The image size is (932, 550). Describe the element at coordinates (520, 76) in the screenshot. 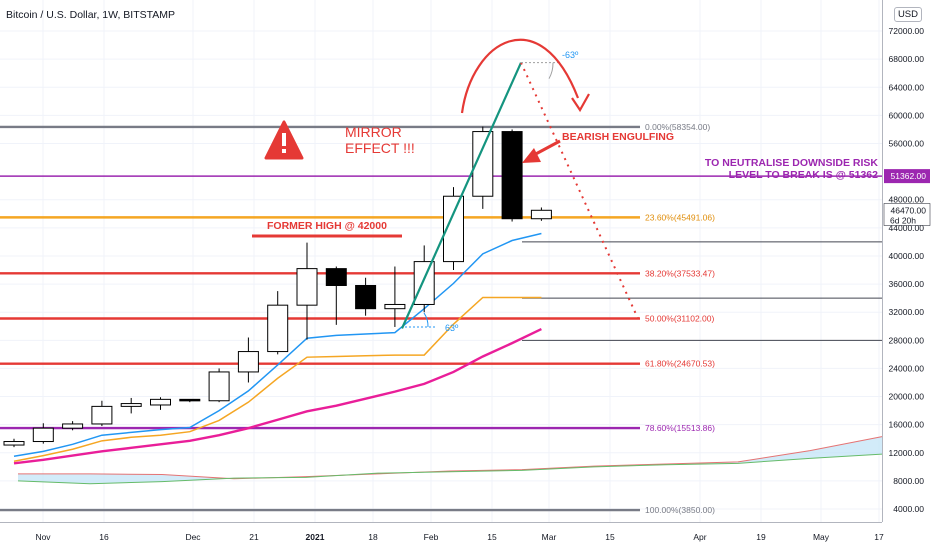

I see `reversal-arc` at that location.